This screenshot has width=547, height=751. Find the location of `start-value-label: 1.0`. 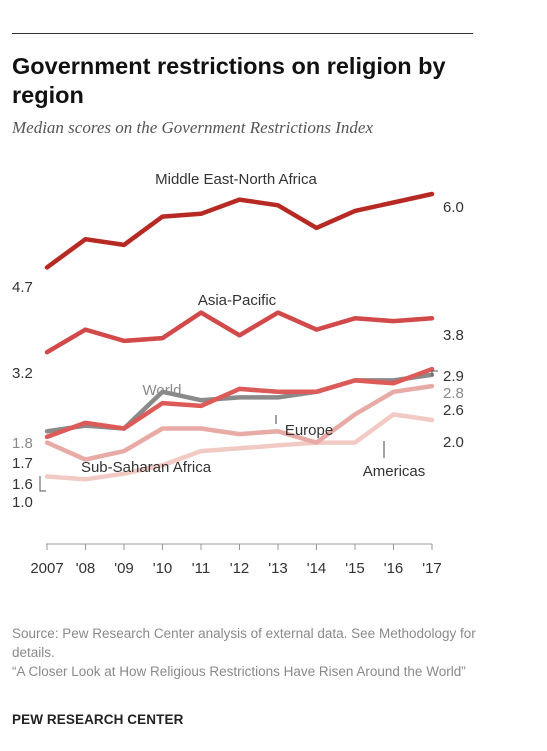

start-value-label: 1.0 is located at coordinates (22, 502).